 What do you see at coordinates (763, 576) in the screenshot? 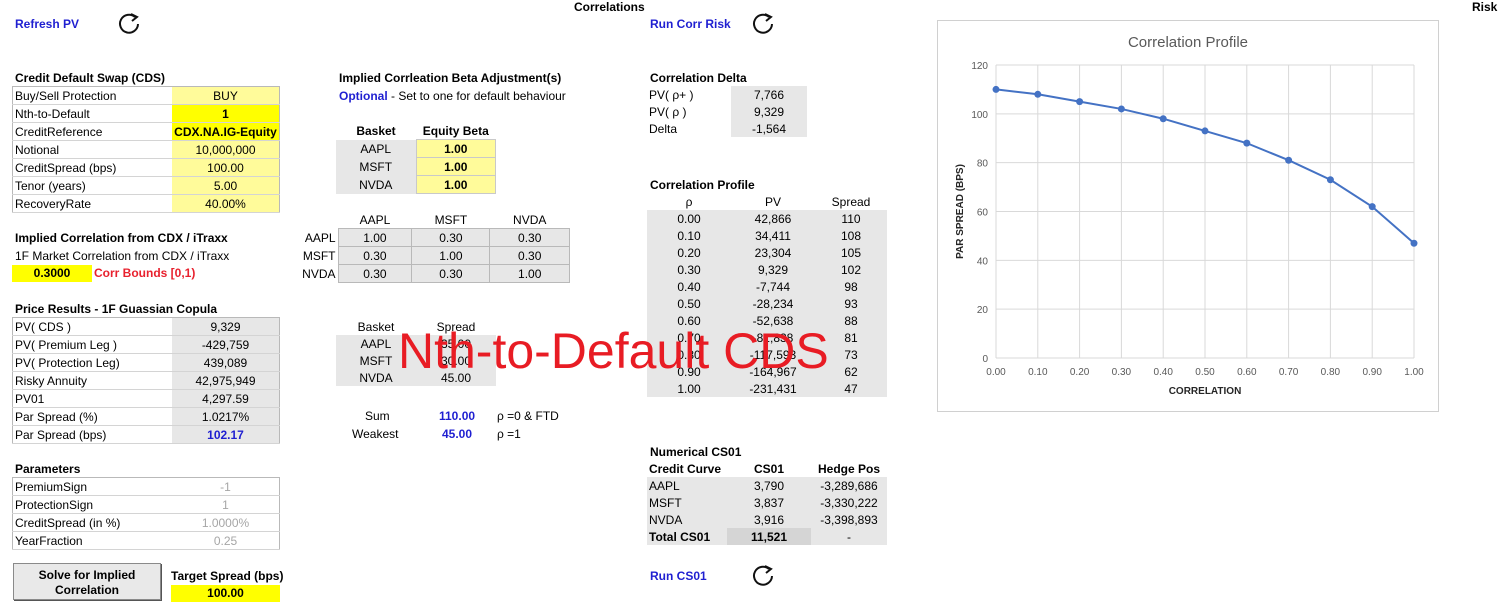
I see `run-cs01-icon` at bounding box center [763, 576].